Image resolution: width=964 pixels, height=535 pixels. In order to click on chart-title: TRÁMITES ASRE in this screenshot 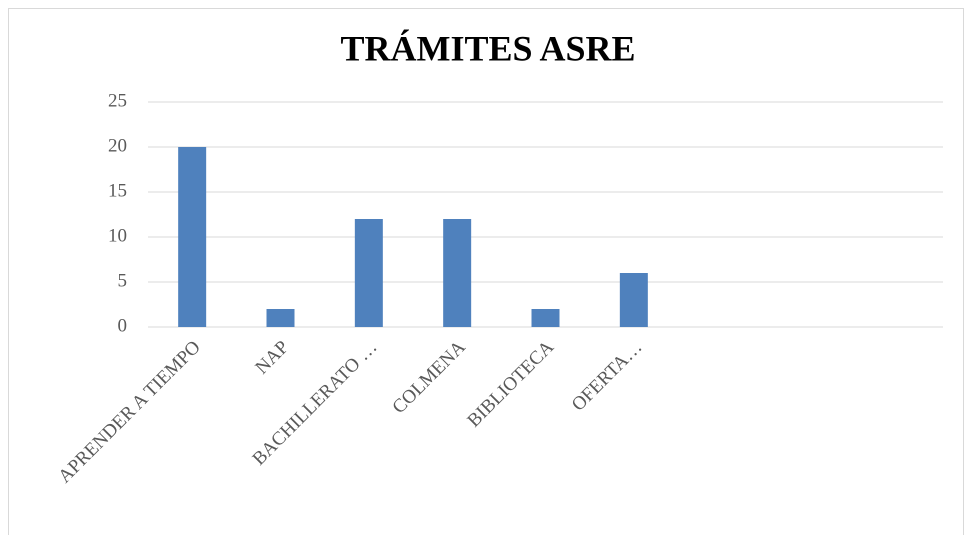, I will do `click(487, 48)`.